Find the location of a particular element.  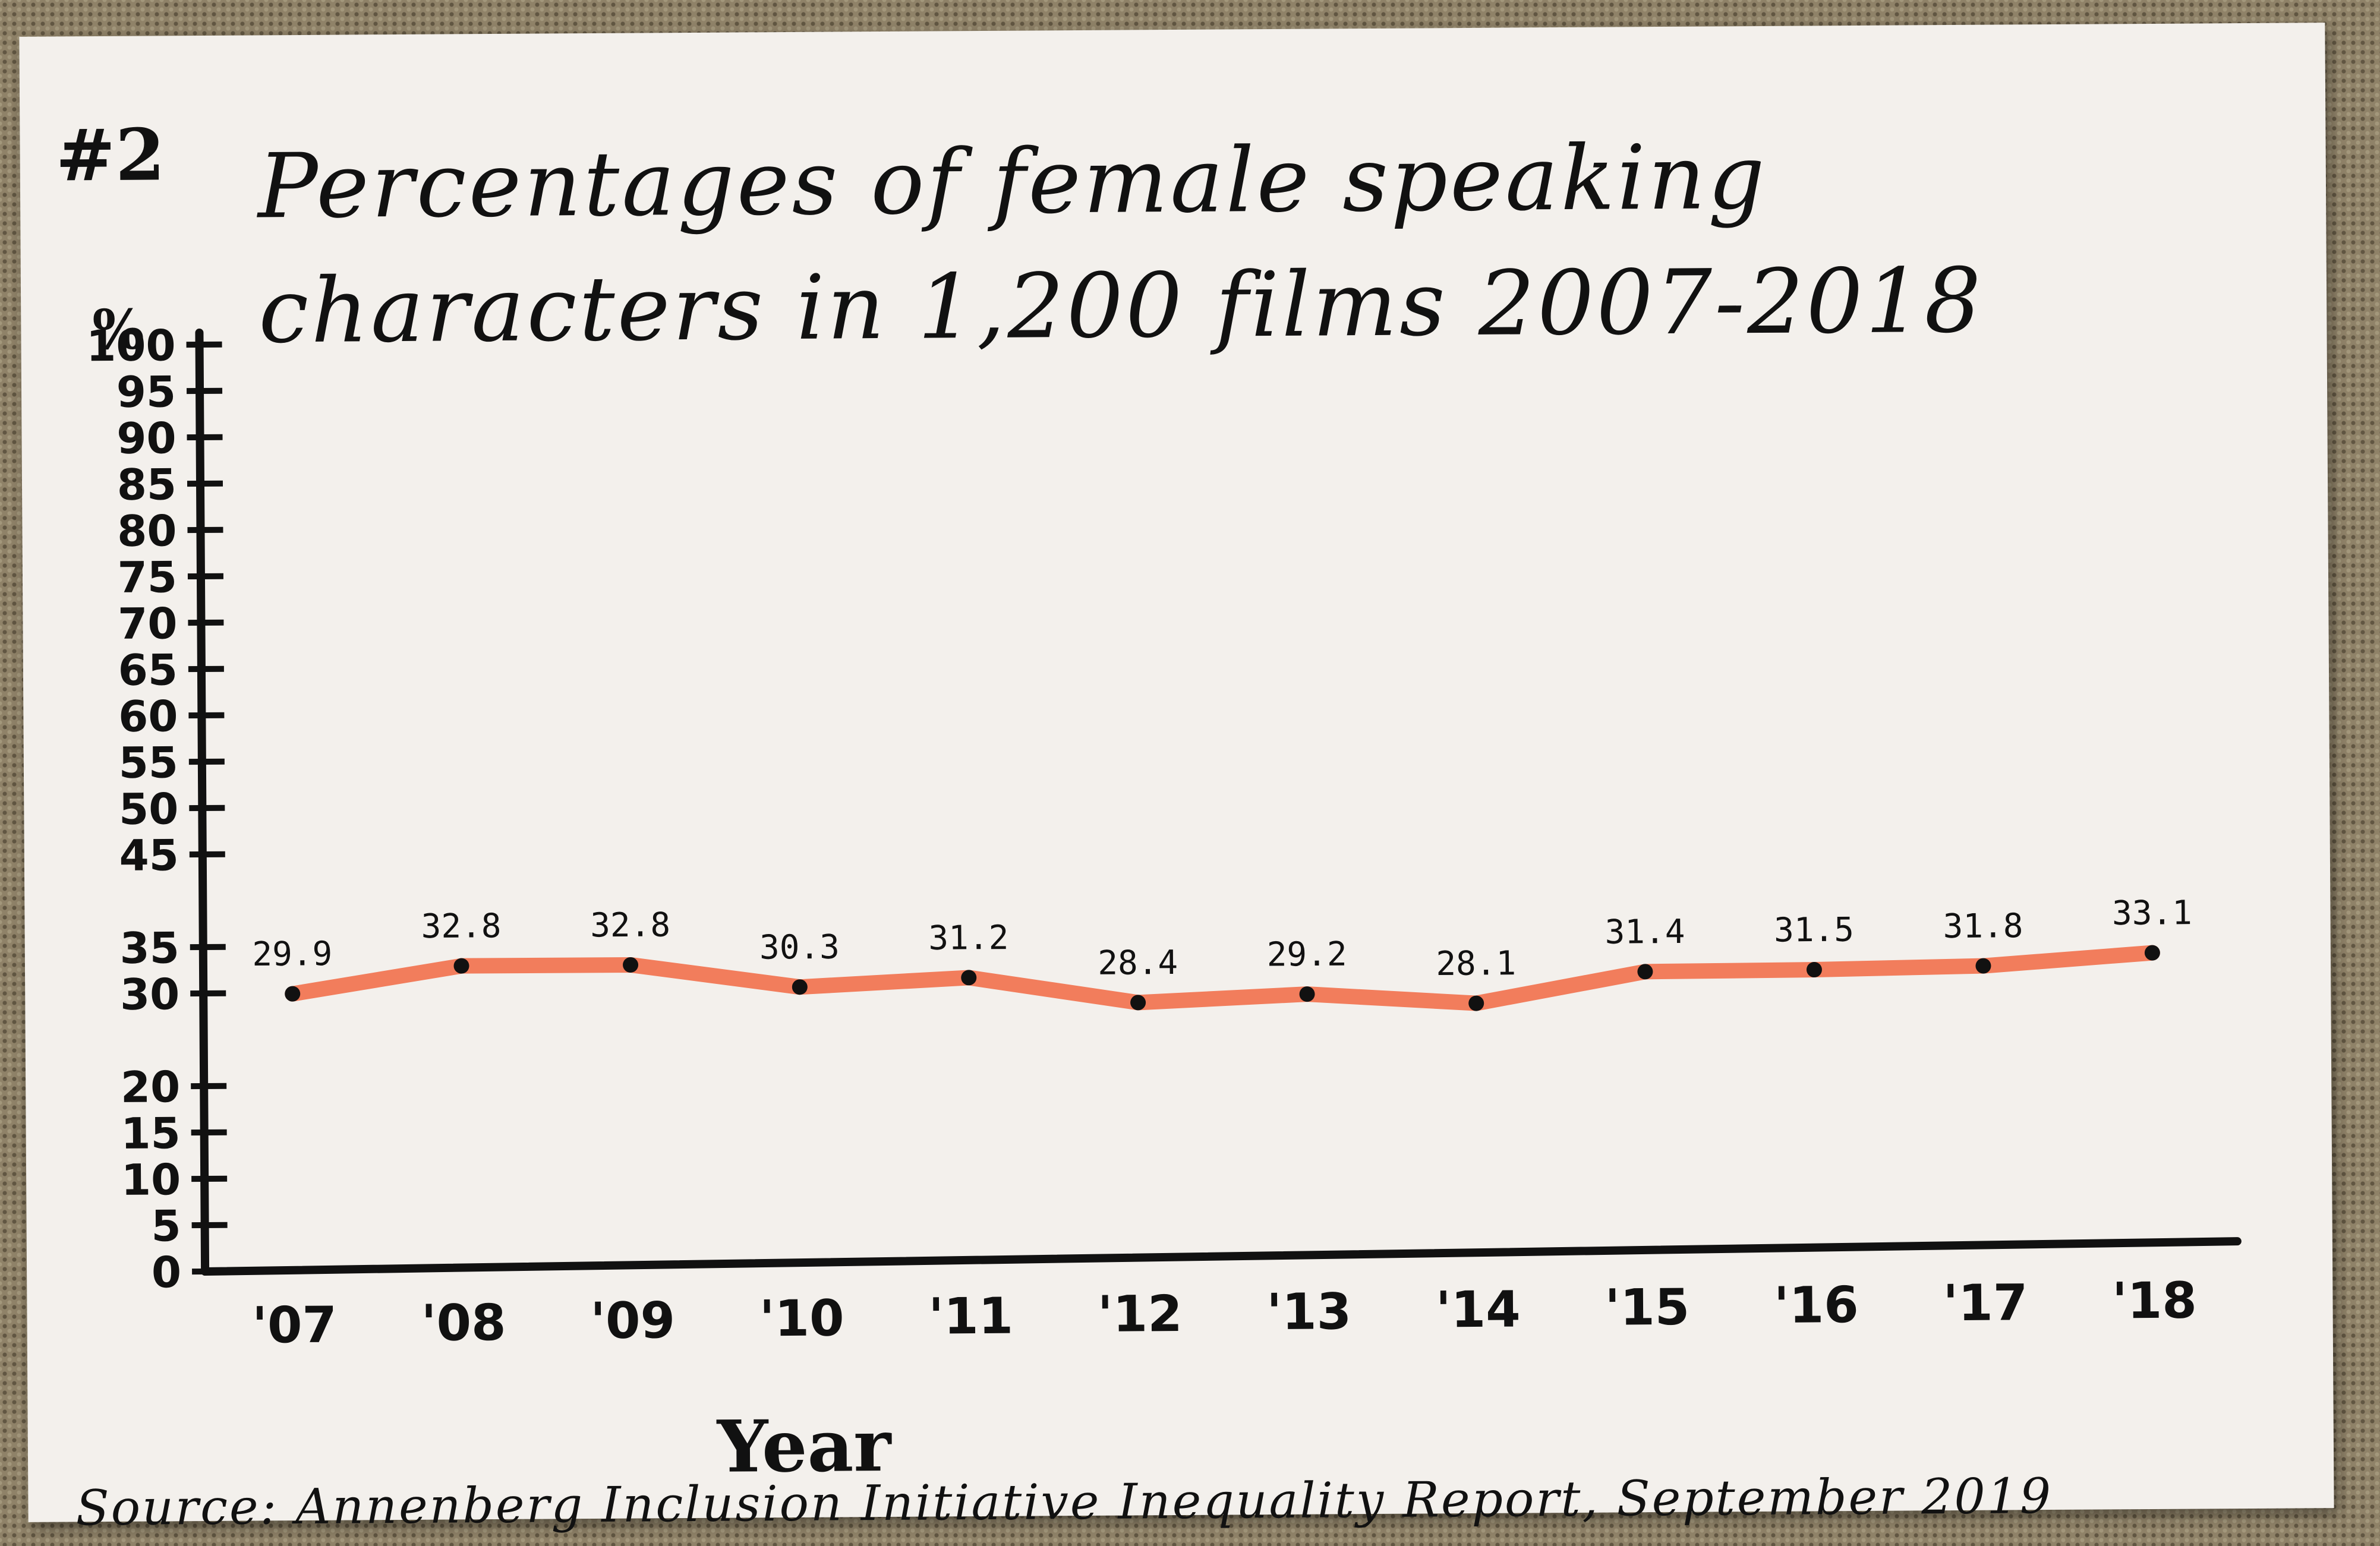

data-label: 30.3 is located at coordinates (799, 948).